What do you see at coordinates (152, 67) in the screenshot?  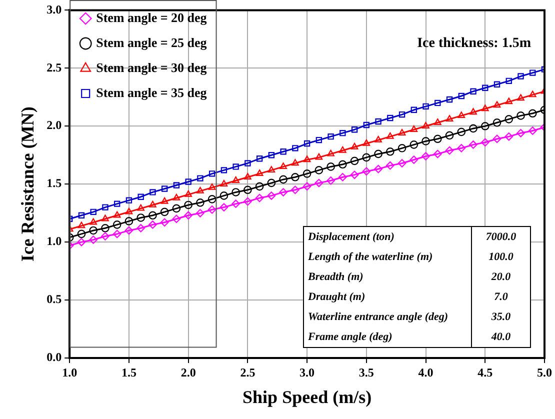 I see `legend-label: Stem angle = 30 deg` at bounding box center [152, 67].